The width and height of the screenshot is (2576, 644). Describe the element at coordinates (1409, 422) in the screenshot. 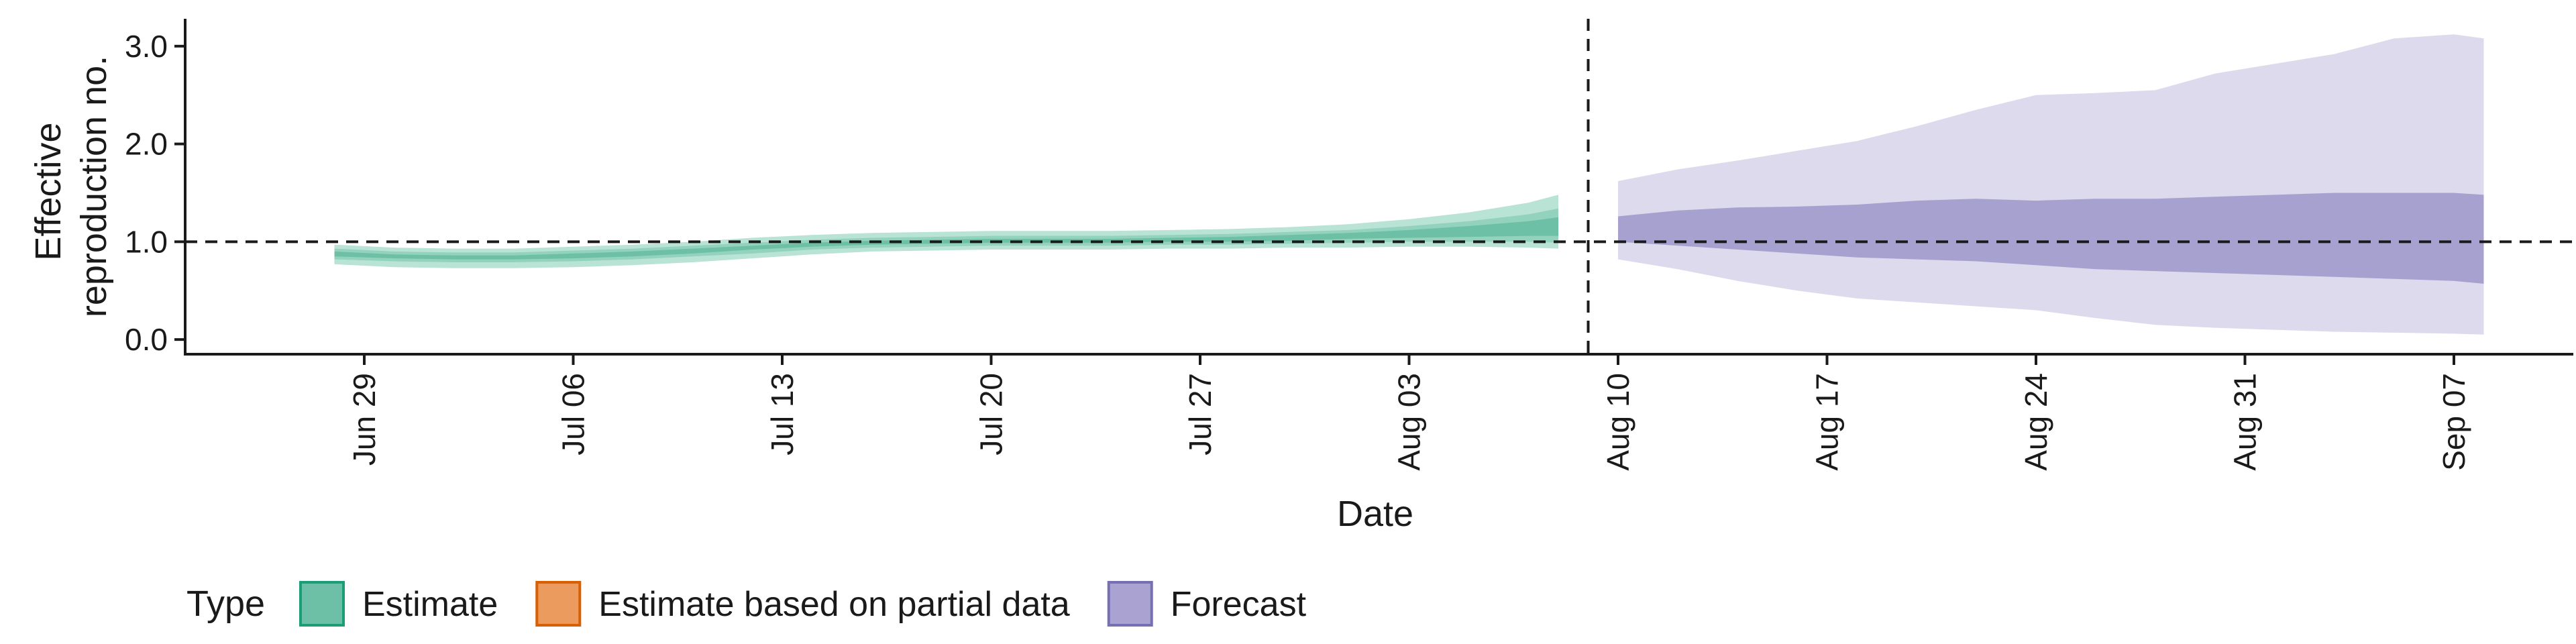

I see `x-tick-label: Aug 03` at that location.